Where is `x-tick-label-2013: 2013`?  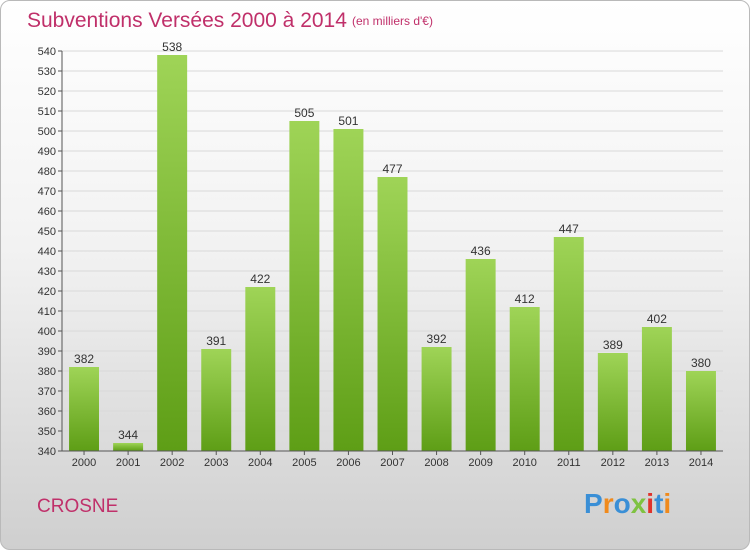
x-tick-label-2013: 2013 is located at coordinates (657, 463).